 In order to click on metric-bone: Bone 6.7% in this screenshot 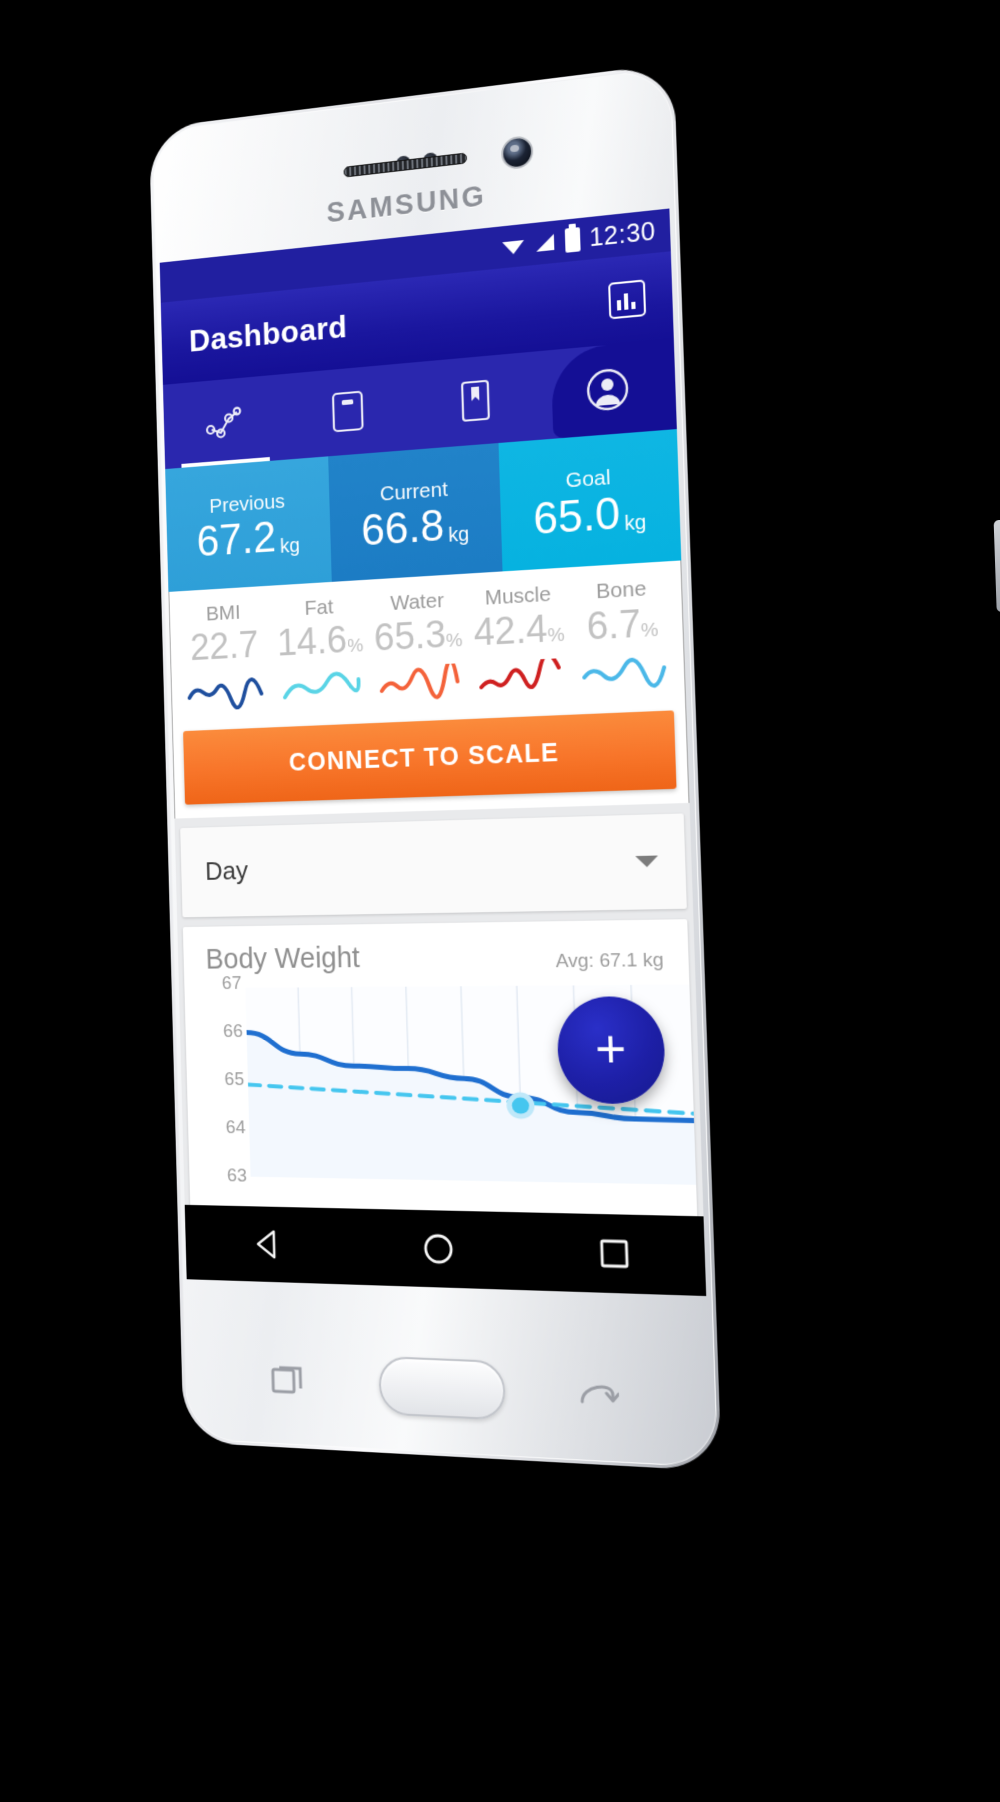, I will do `click(622, 612)`.